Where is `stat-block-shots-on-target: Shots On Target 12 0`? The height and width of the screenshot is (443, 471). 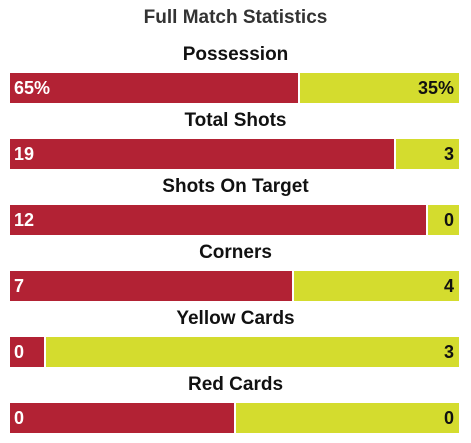
stat-block-shots-on-target: Shots On Target 12 0 is located at coordinates (235, 205).